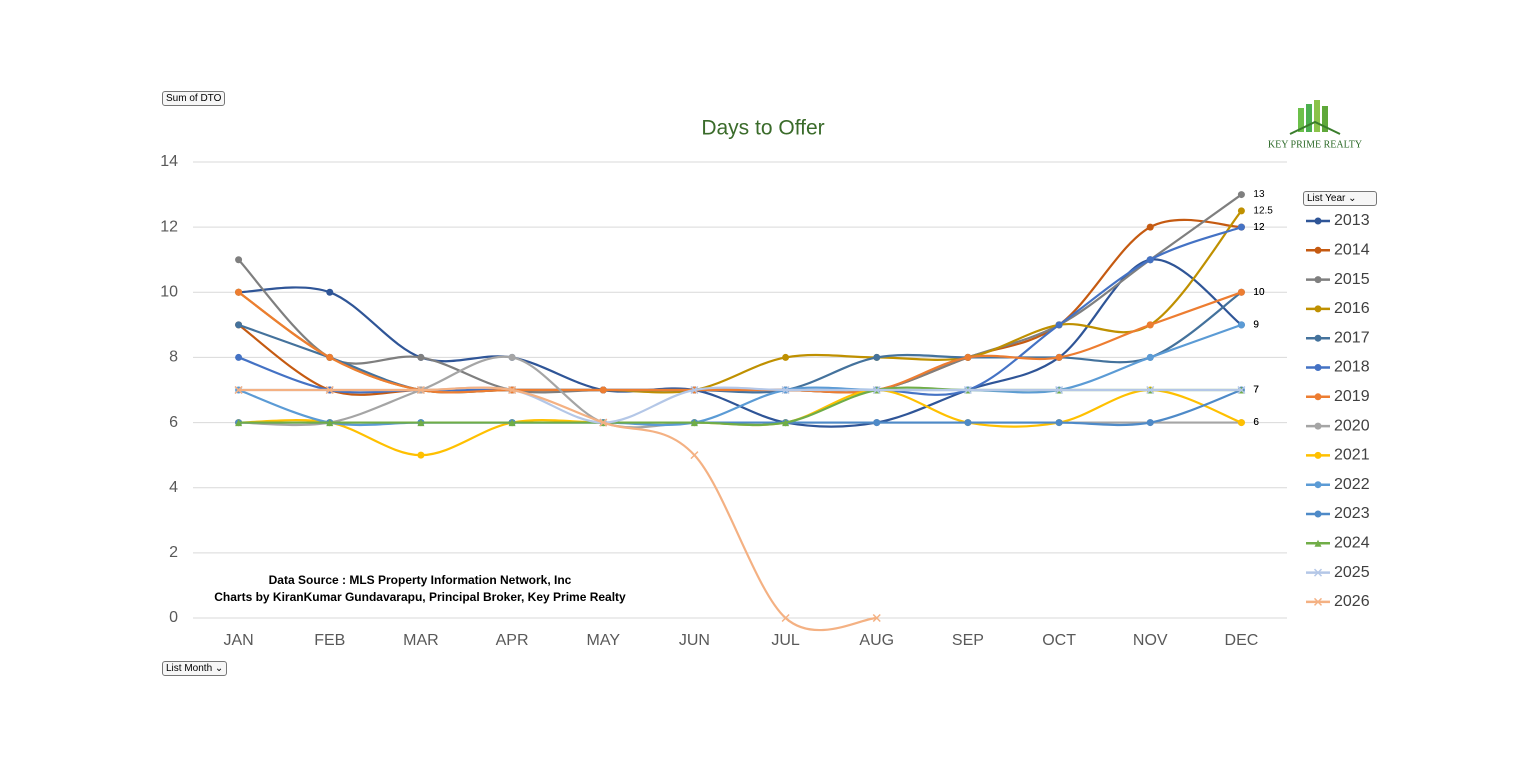  Describe the element at coordinates (173, 552) in the screenshot. I see `y-tick-label: 2` at that location.